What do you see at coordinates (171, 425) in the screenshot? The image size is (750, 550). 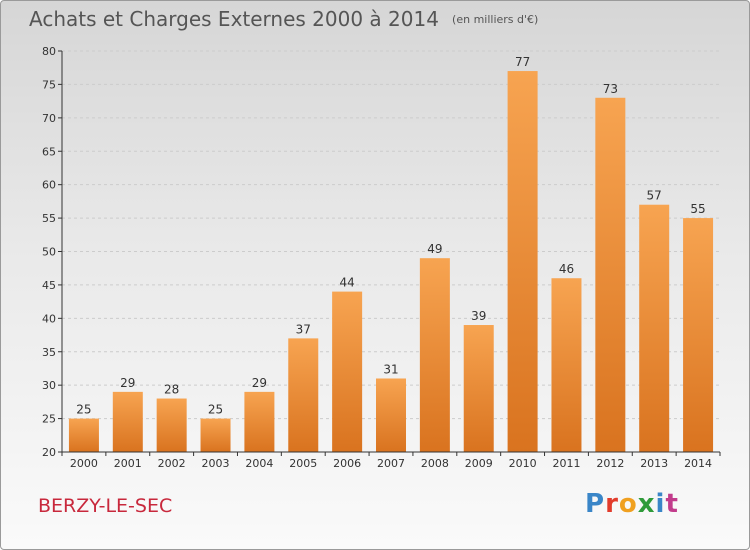 I see `bar-2002` at bounding box center [171, 425].